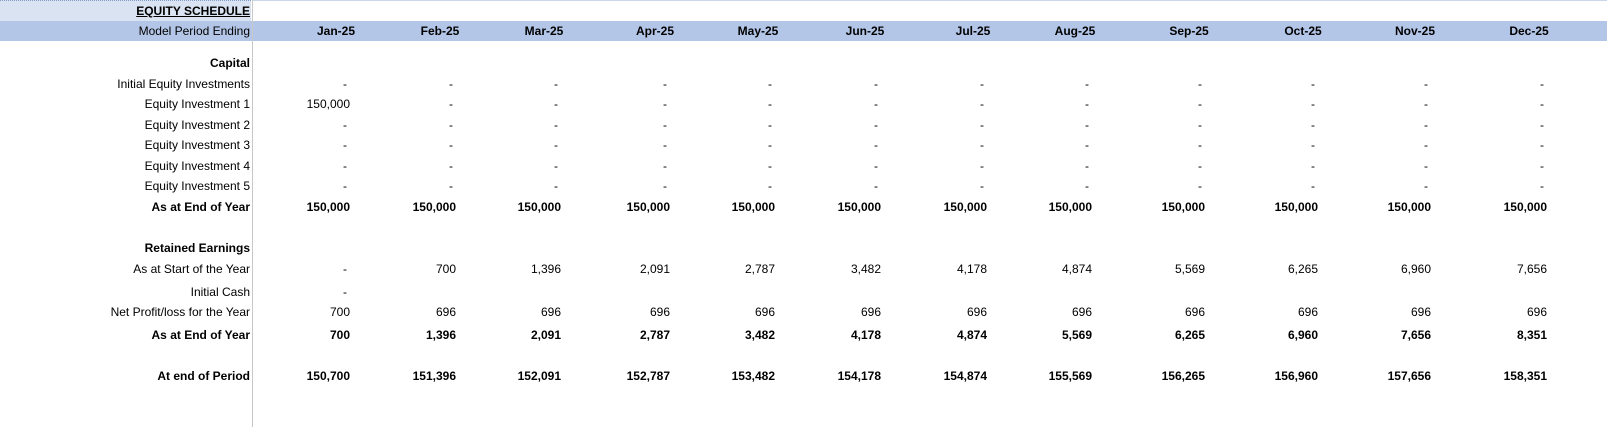 The width and height of the screenshot is (1607, 427). What do you see at coordinates (183, 84) in the screenshot?
I see `row-label: Initial Equity Investments` at bounding box center [183, 84].